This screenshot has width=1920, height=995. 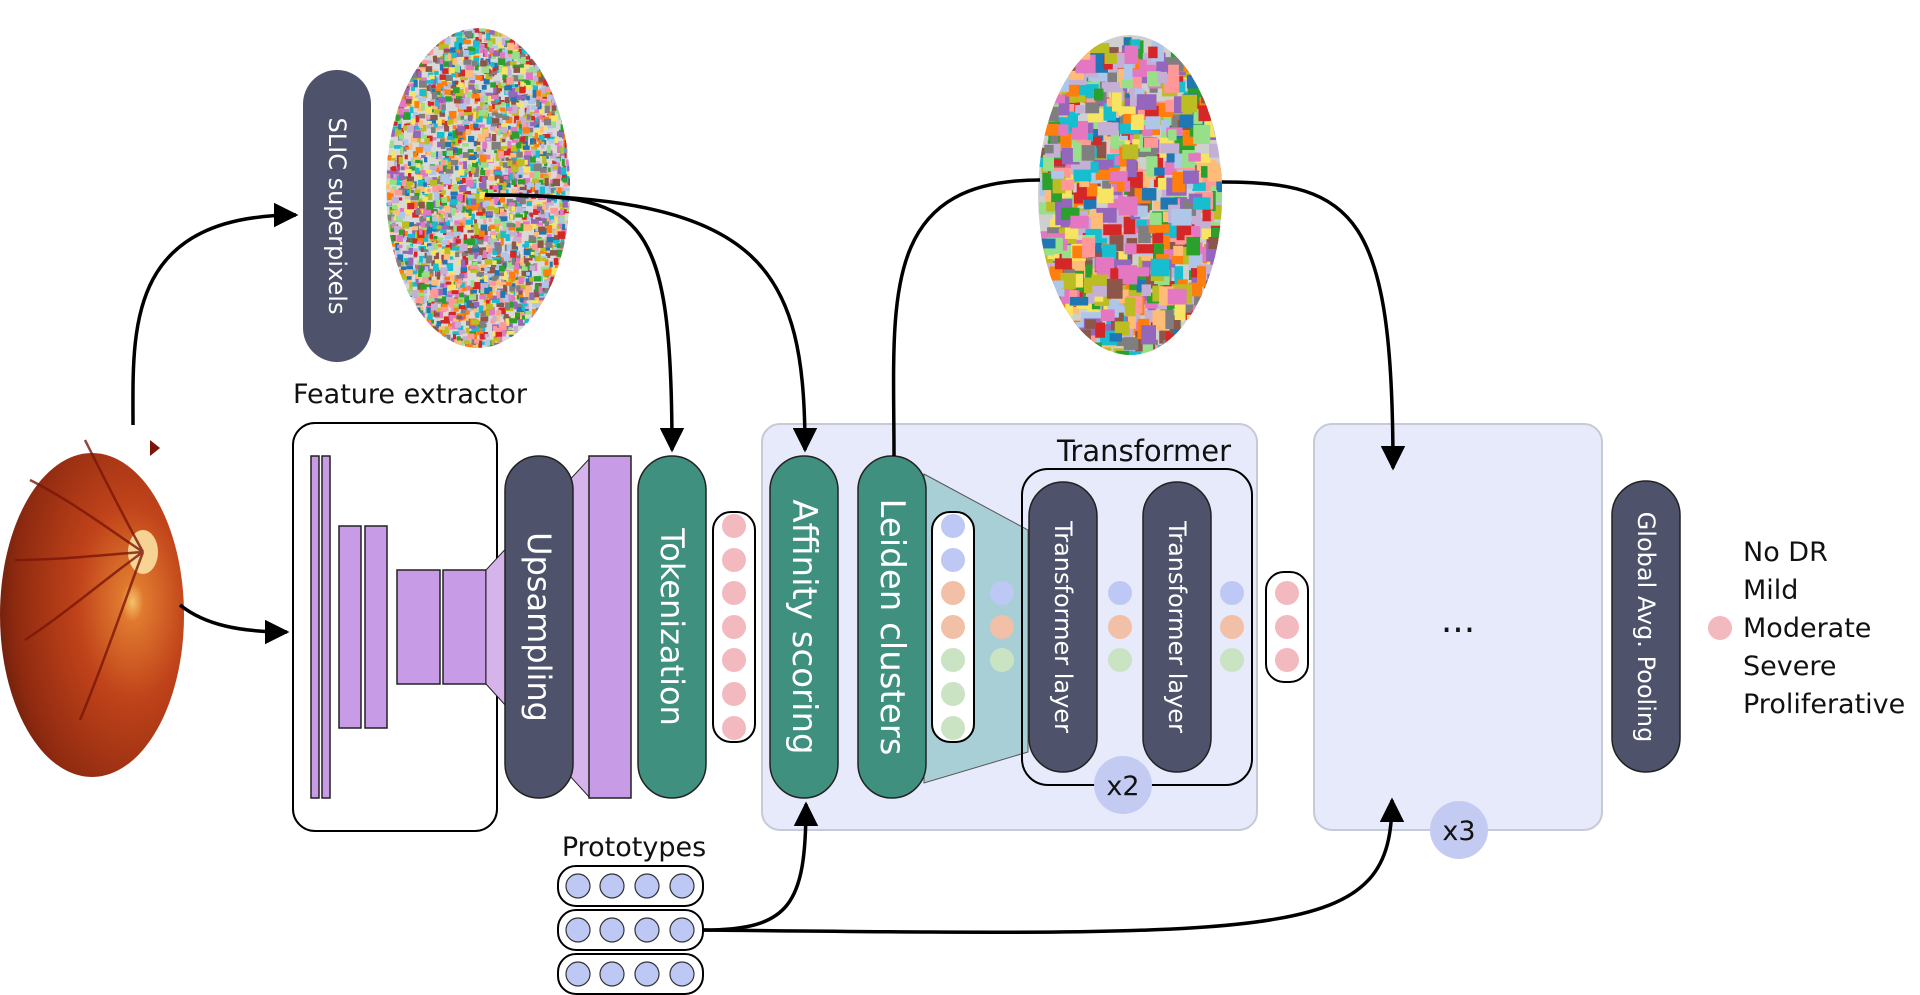 What do you see at coordinates (1720, 628) in the screenshot?
I see `output-token` at bounding box center [1720, 628].